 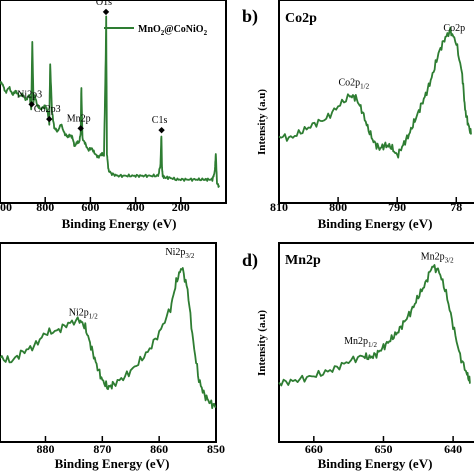 I want to click on annotation-label: Co2p1/2, so click(x=354, y=83).